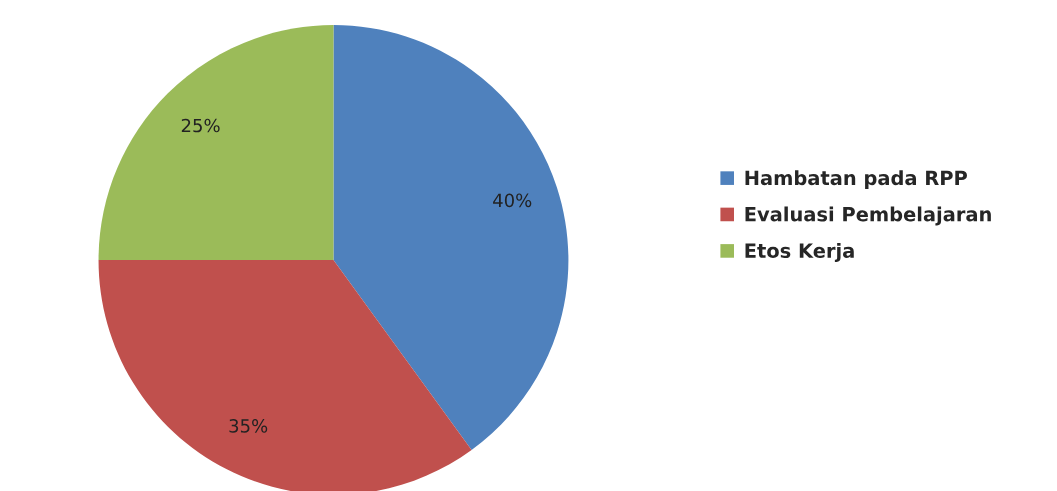  What do you see at coordinates (512, 200) in the screenshot?
I see `data-label: 40%` at bounding box center [512, 200].